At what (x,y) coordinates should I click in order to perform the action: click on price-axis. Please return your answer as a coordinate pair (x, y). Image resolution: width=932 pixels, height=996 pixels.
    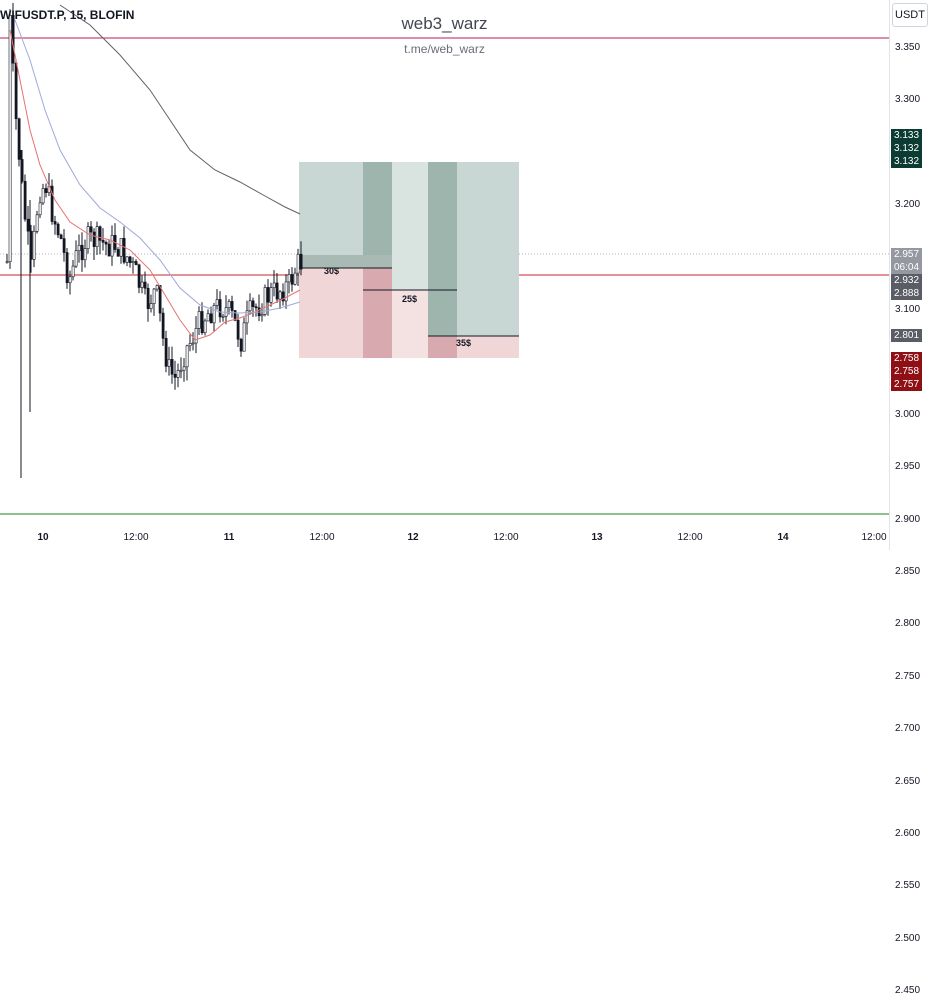
    Looking at the image, I should click on (910, 275).